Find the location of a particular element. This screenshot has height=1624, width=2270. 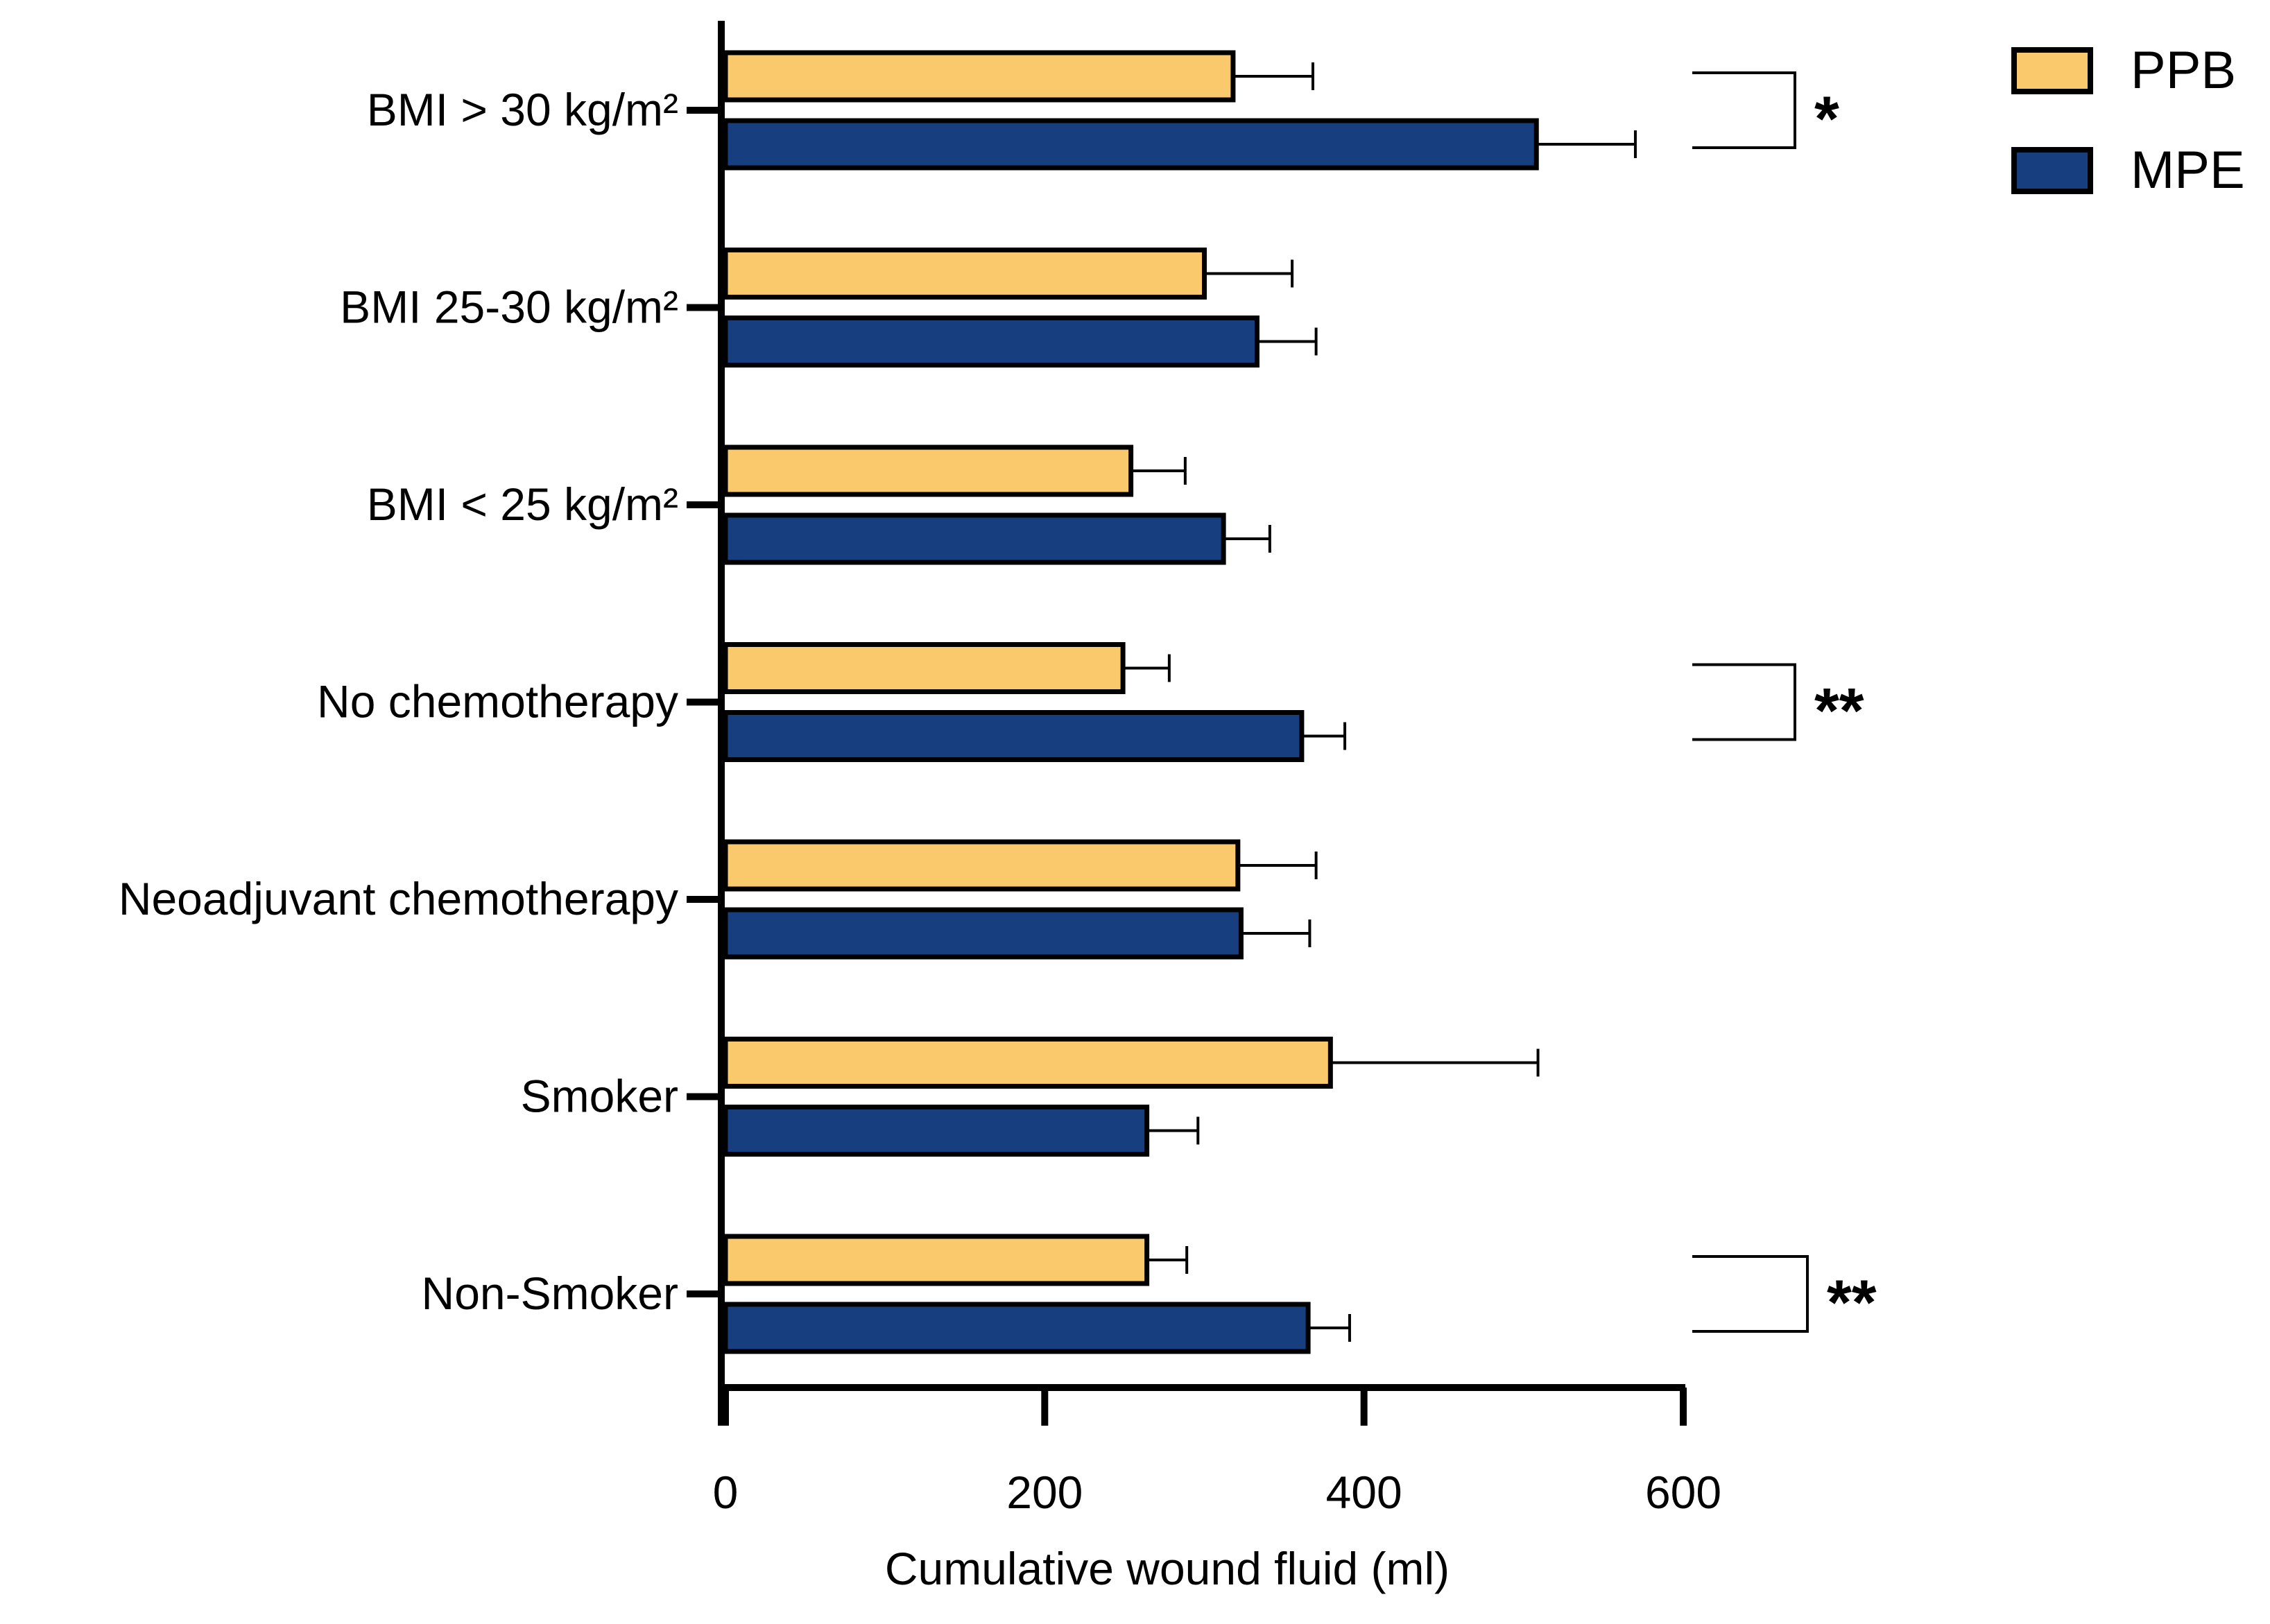

category-label: Smoker is located at coordinates (599, 1096).